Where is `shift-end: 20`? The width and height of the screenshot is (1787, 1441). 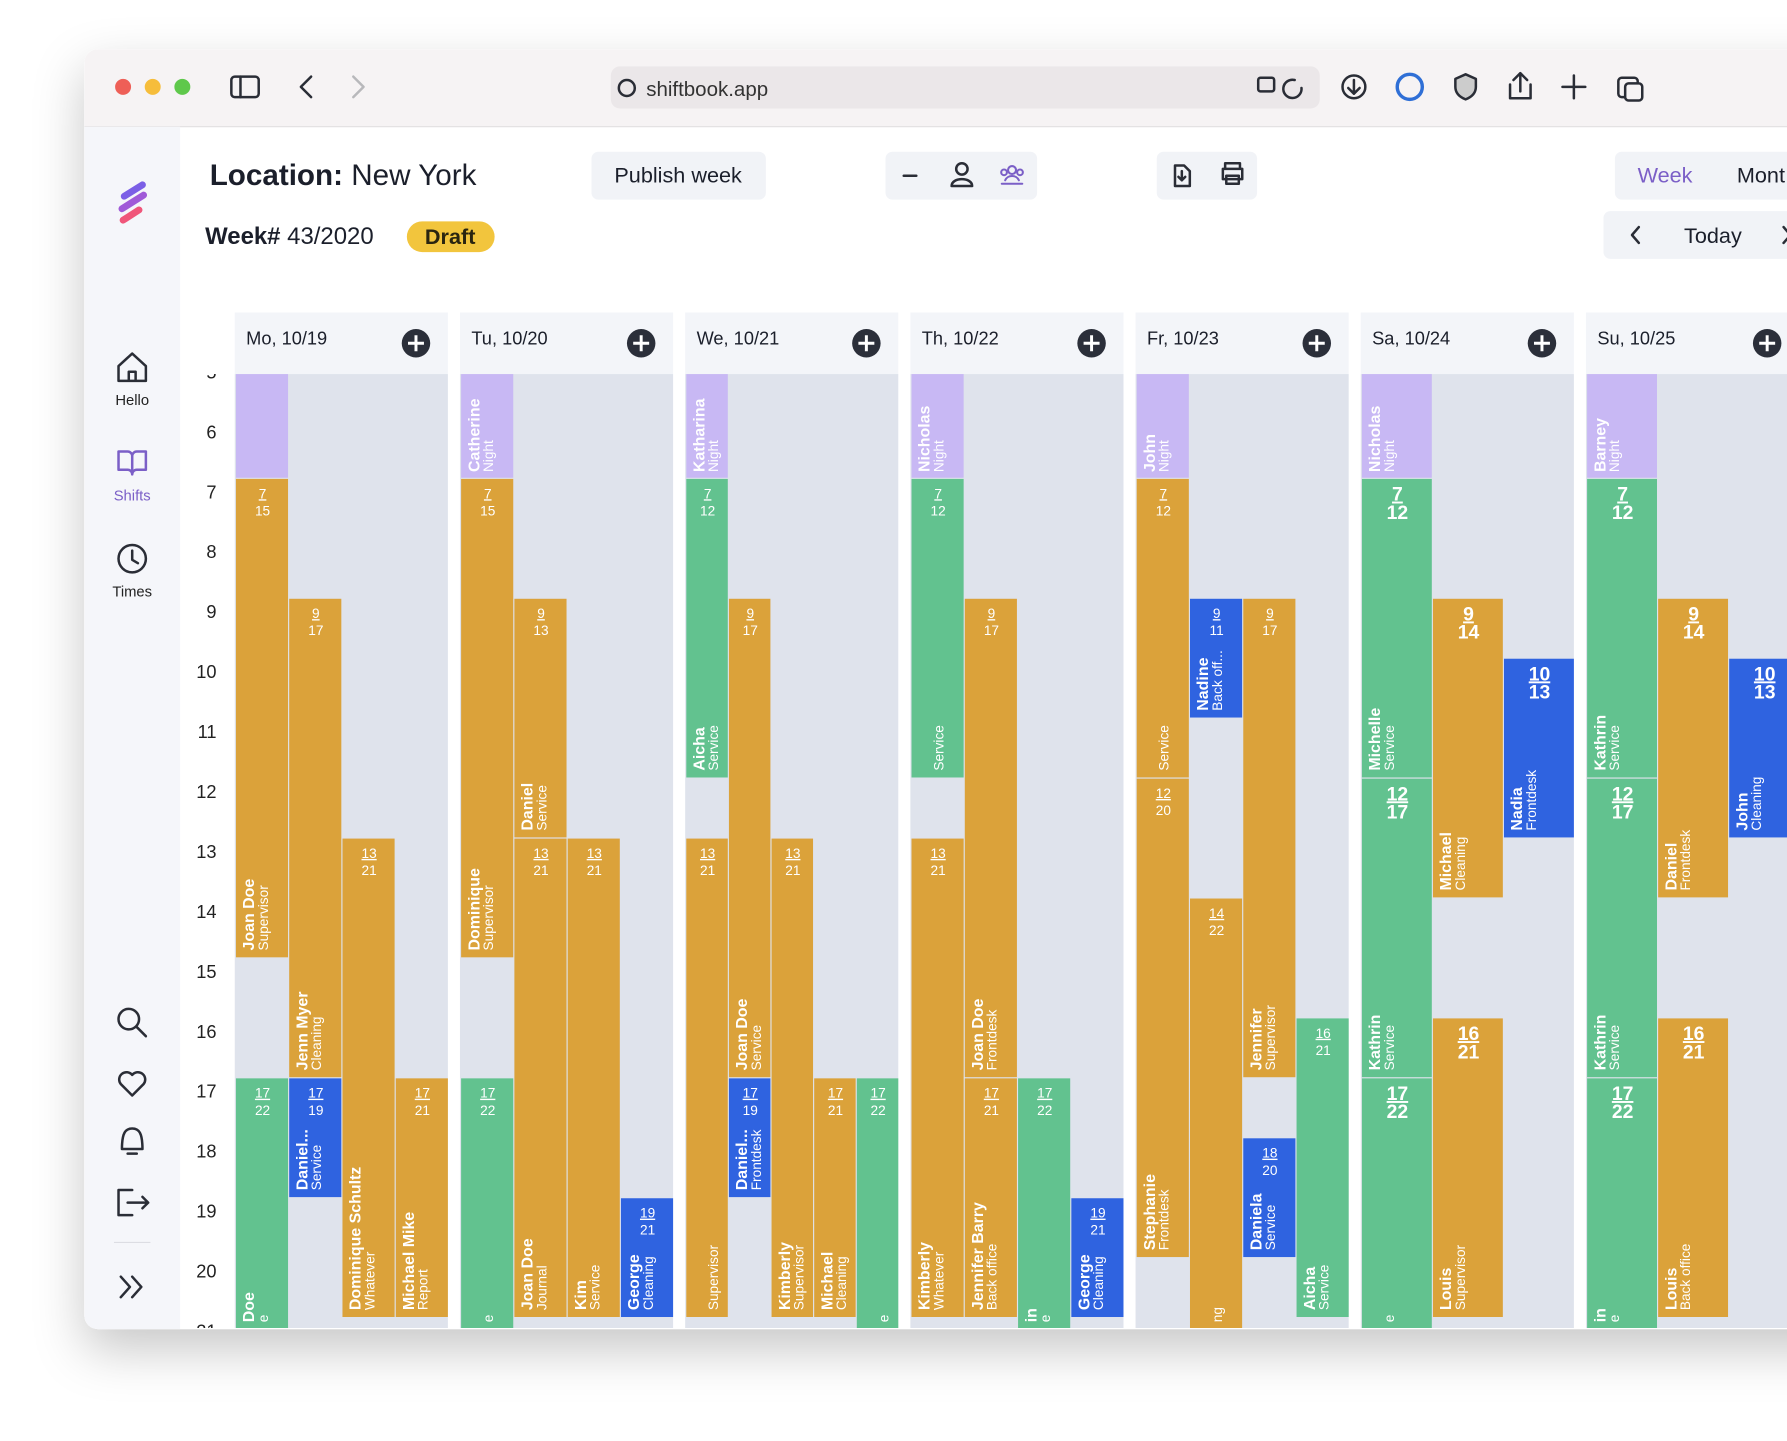 shift-end: 20 is located at coordinates (1164, 810).